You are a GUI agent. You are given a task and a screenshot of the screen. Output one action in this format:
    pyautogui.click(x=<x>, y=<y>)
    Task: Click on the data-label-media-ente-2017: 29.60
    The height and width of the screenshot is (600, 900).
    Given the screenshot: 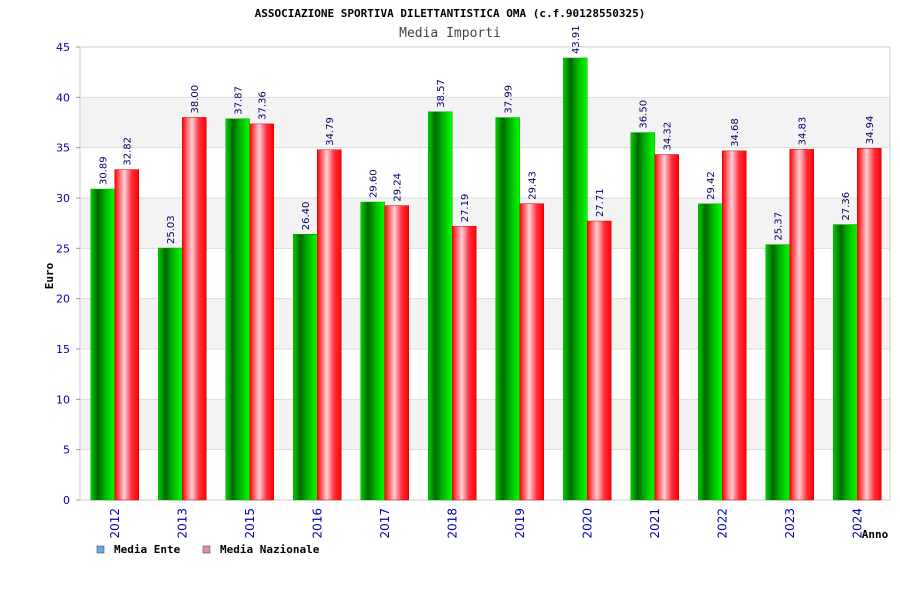 What is the action you would take?
    pyautogui.click(x=374, y=183)
    